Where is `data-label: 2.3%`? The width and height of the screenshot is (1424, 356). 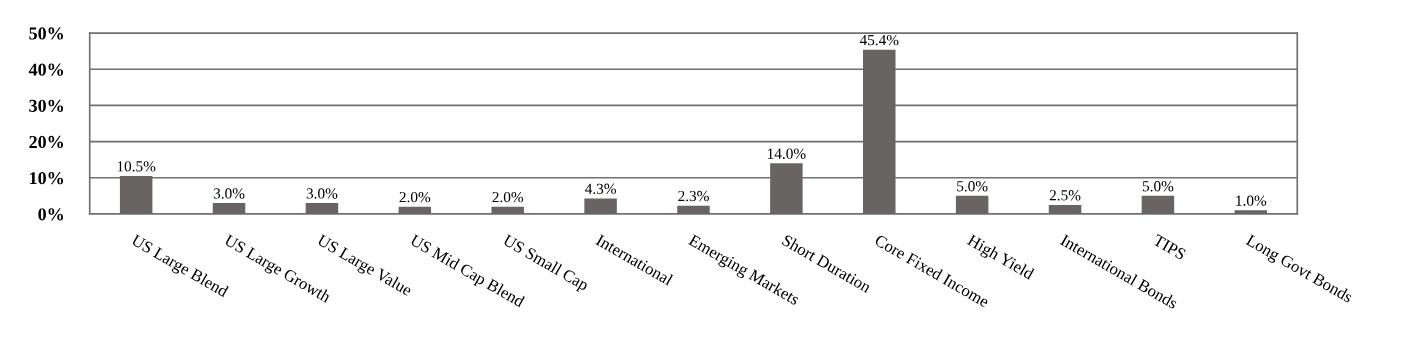
data-label: 2.3% is located at coordinates (693, 196).